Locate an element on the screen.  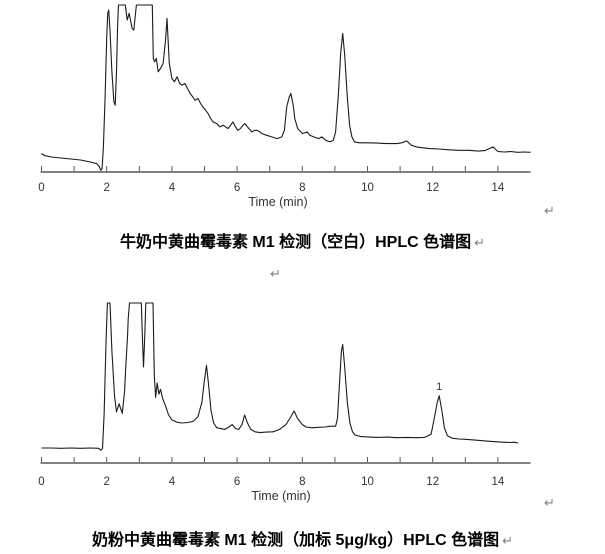
chart1-caption: 牛奶中黄曲霉毒素 M1 检测（空白）HPLC 色谱图 ↵ is located at coordinates (302, 240).